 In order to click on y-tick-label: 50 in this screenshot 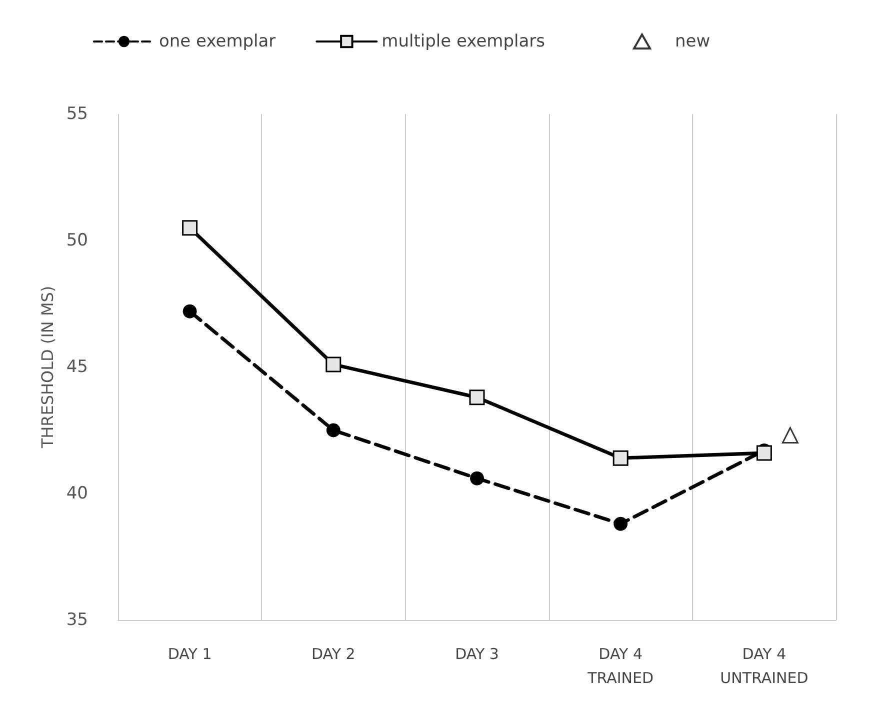, I will do `click(77, 240)`.